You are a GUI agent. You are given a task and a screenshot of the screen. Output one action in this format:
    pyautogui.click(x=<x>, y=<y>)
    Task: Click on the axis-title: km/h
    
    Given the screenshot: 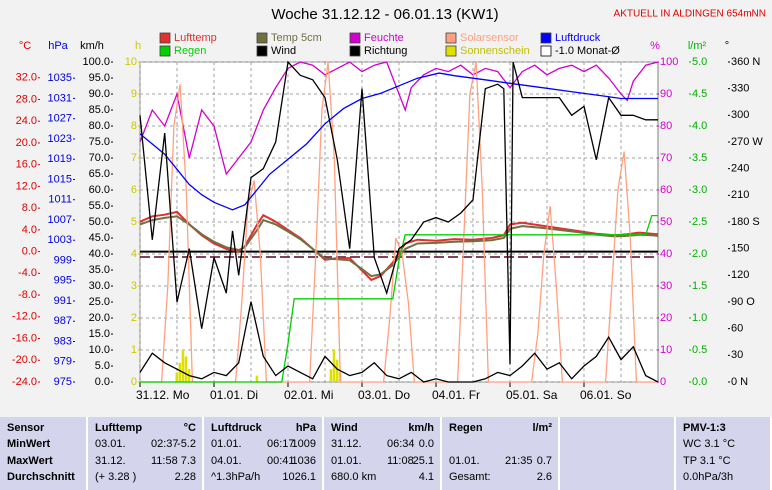 What is the action you would take?
    pyautogui.click(x=92, y=46)
    